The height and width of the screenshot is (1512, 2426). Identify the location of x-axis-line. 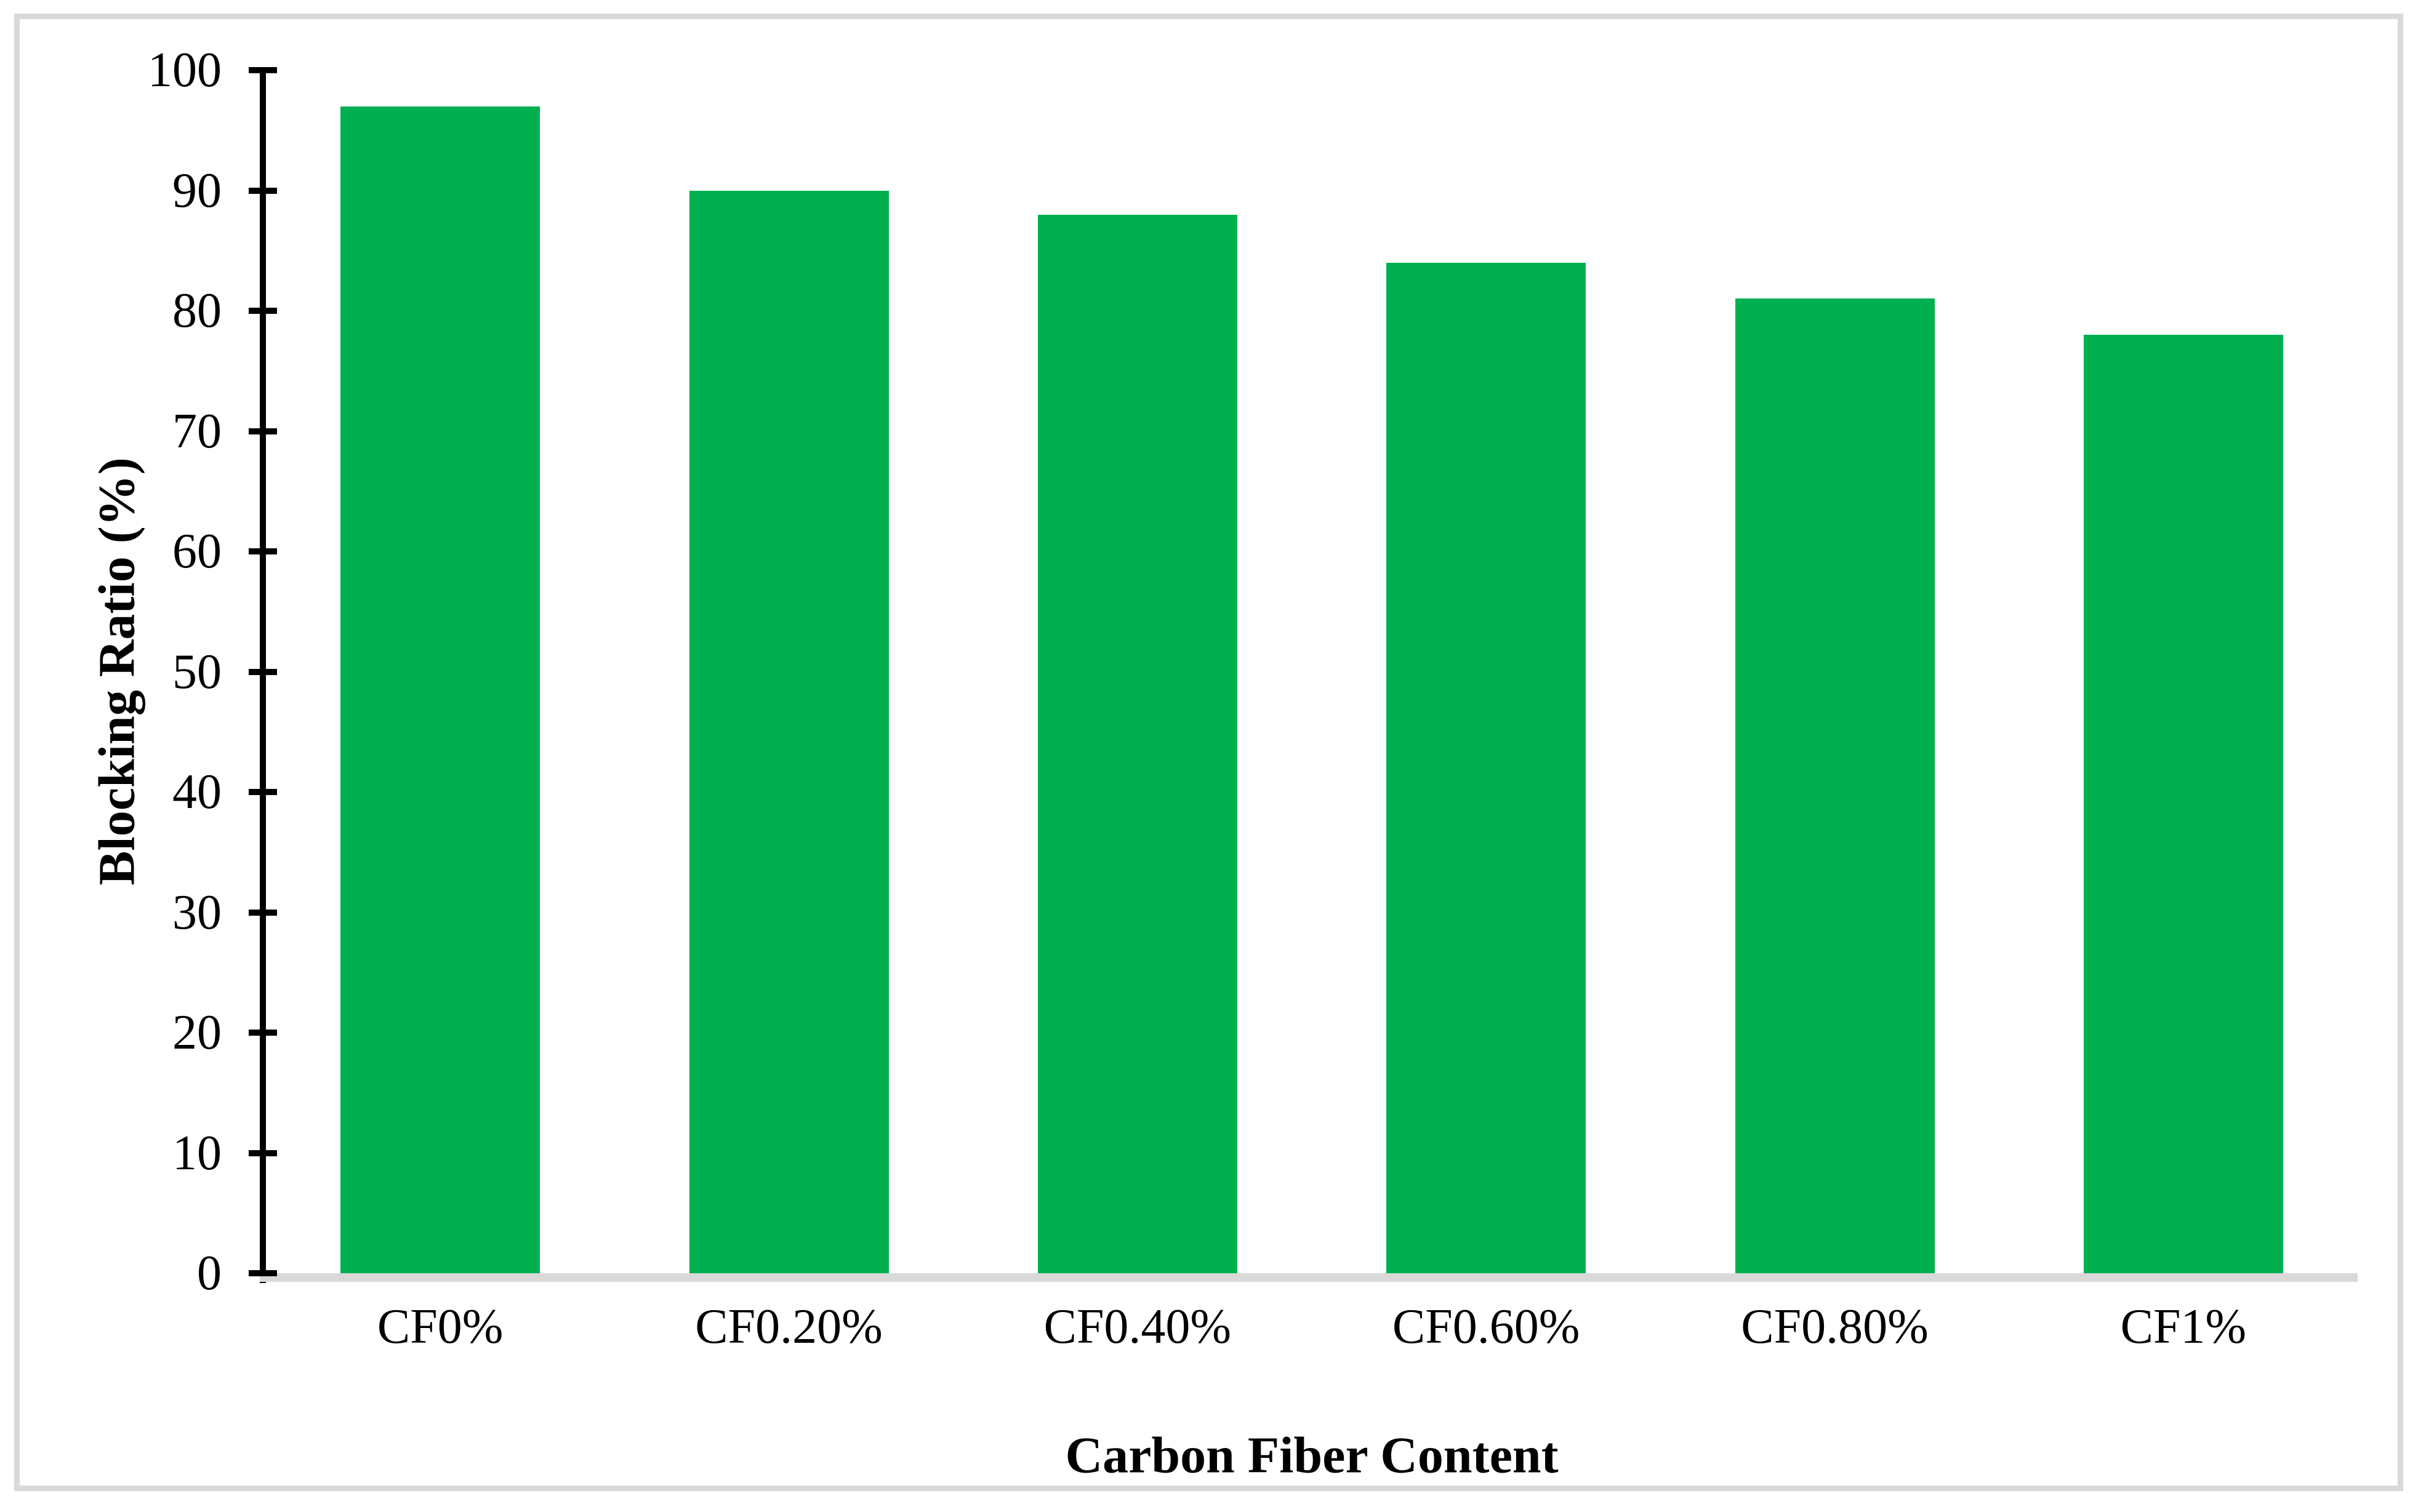
(1309, 1277).